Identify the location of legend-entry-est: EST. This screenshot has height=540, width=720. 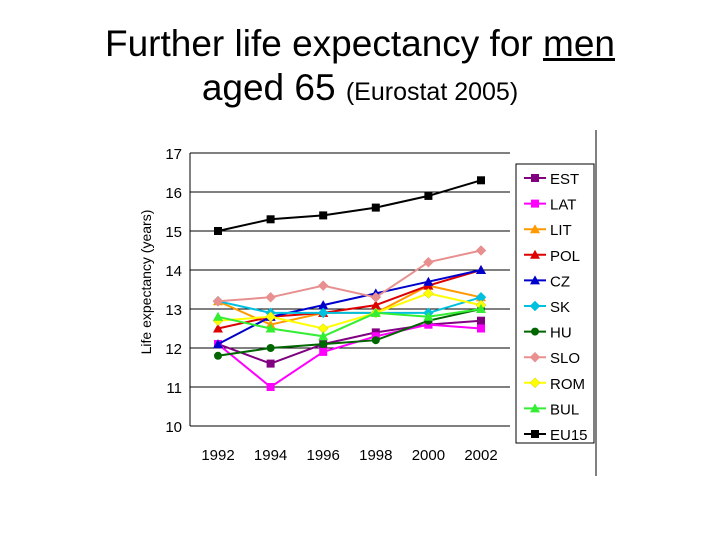
(551, 179).